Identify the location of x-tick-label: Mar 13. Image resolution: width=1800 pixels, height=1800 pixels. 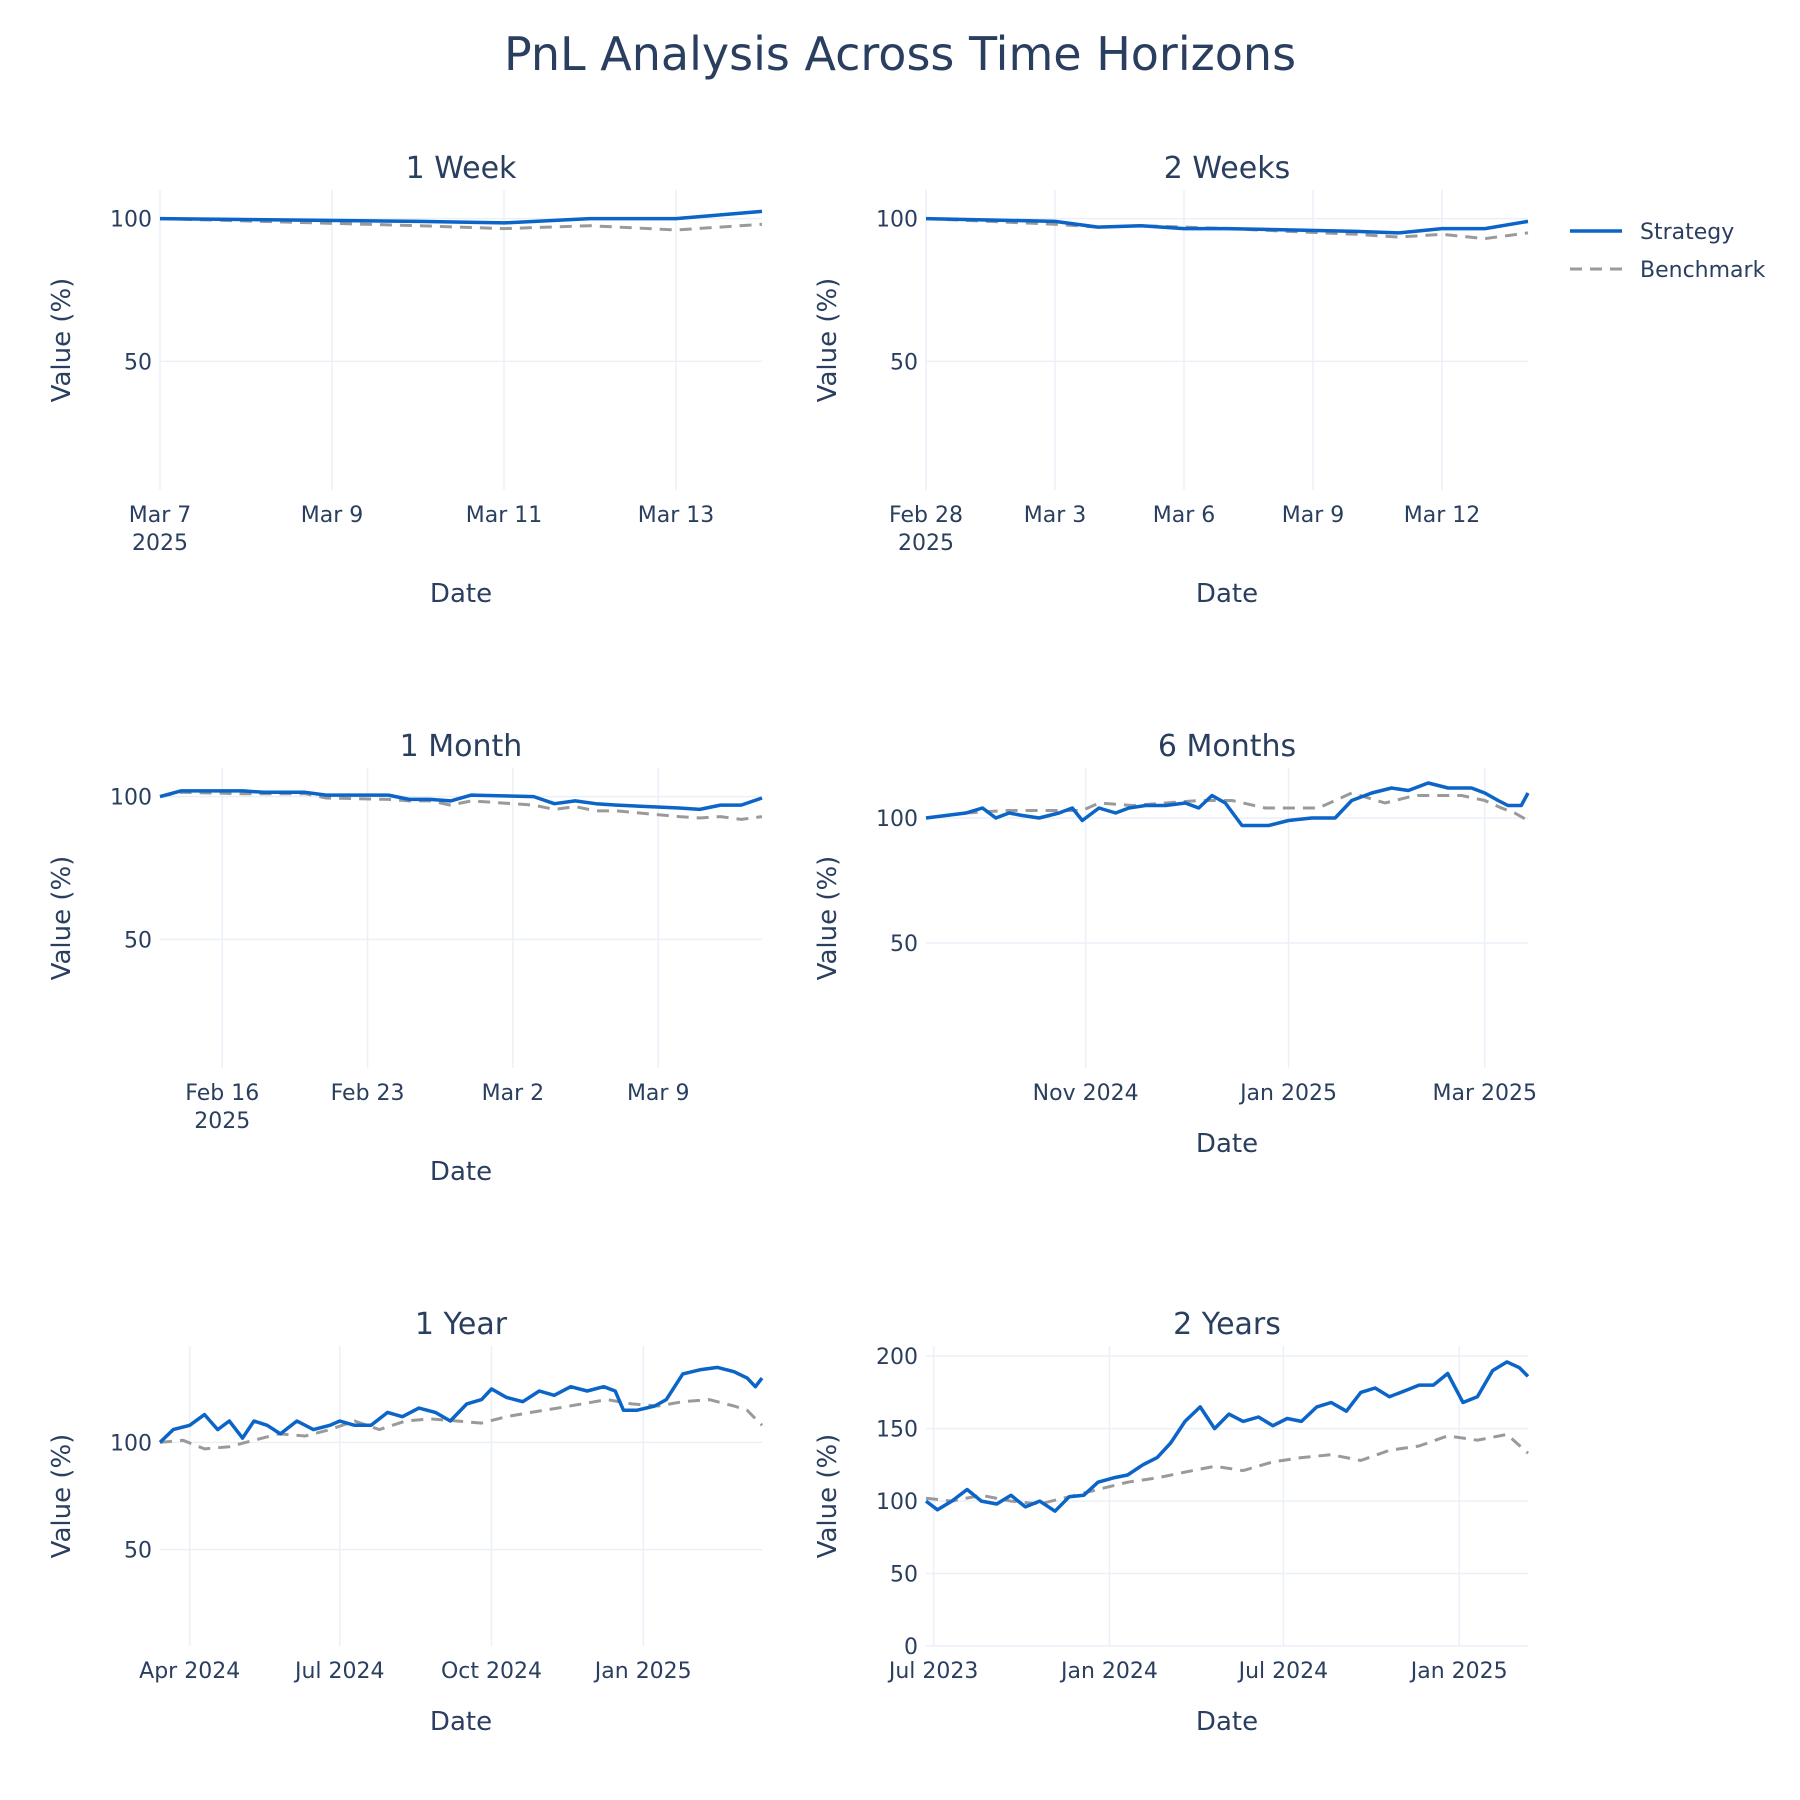
(676, 515).